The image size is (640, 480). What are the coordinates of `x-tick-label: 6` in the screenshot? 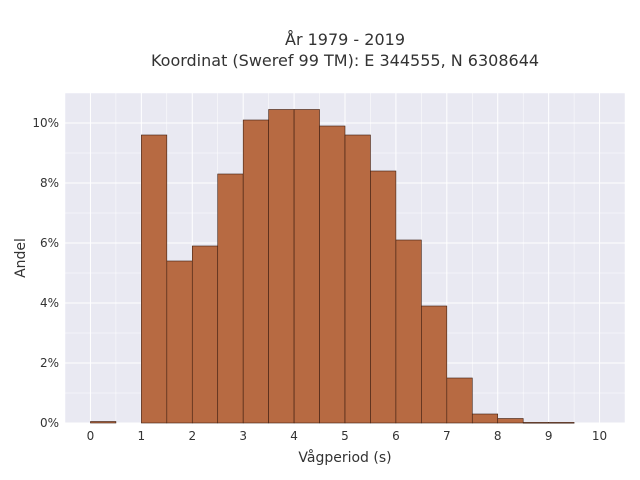 It's located at (396, 436).